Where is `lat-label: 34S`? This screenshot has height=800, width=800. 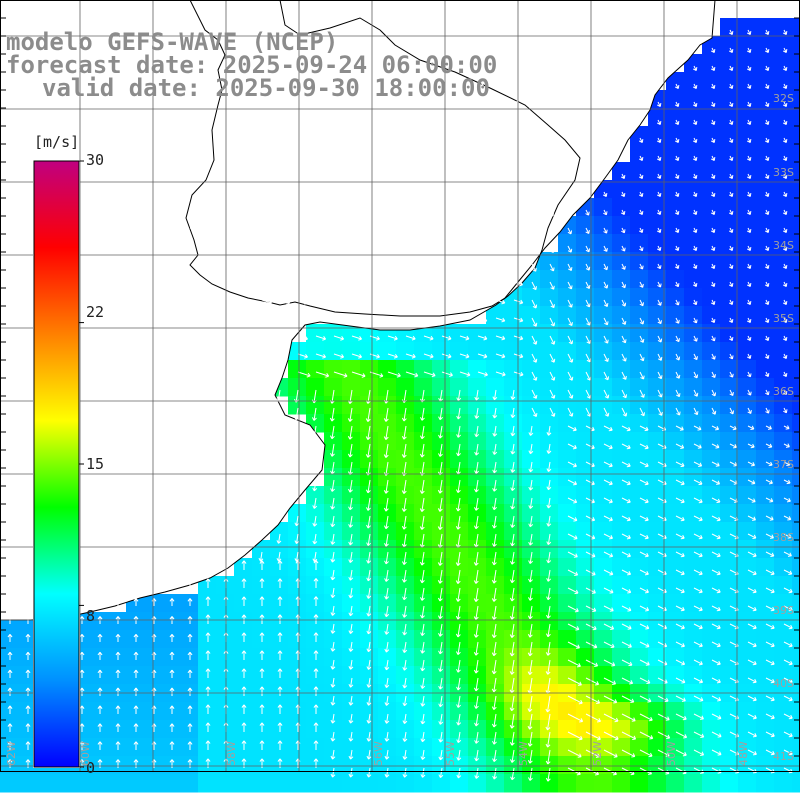
lat-label: 34S is located at coordinates (783, 245).